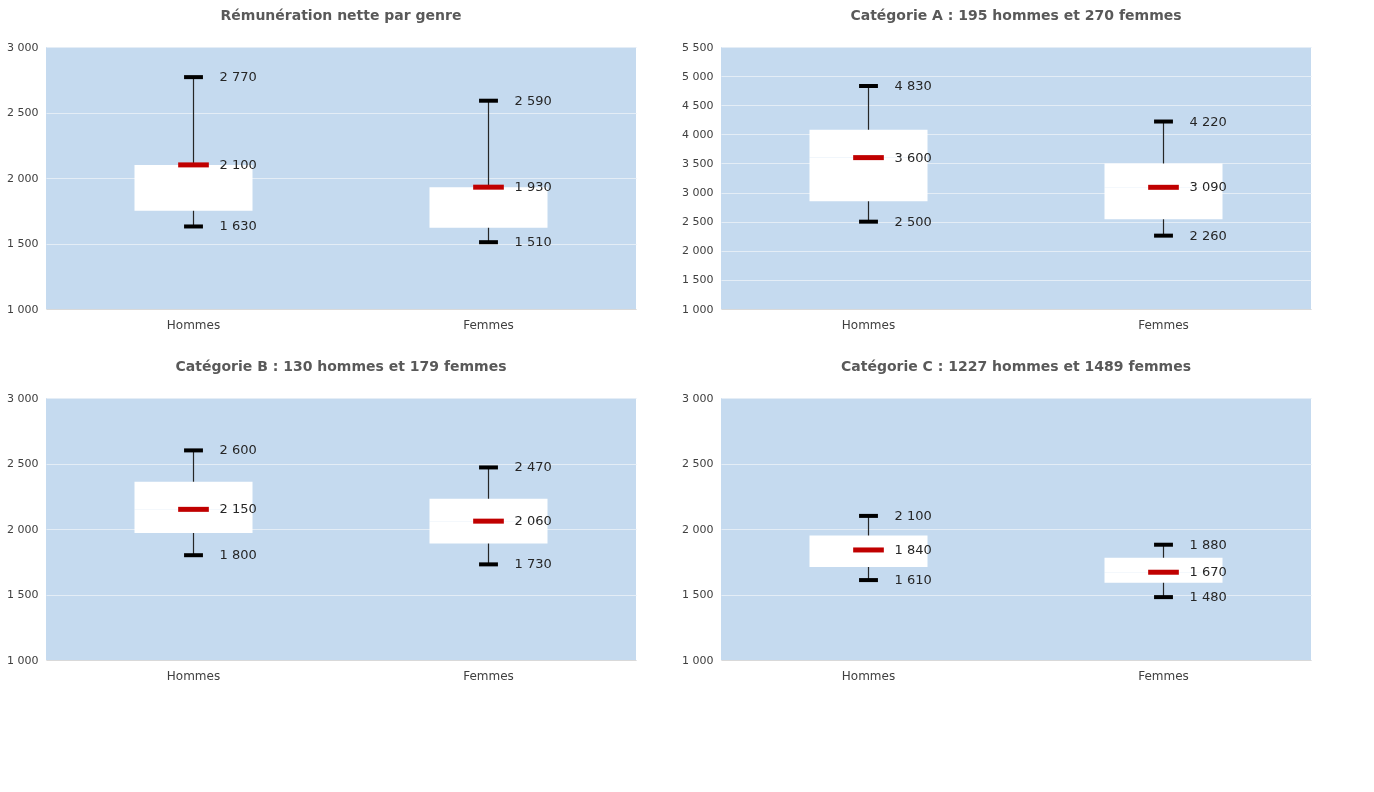  I want to click on chart-title: Rémunération nette par genre, so click(341, 15).